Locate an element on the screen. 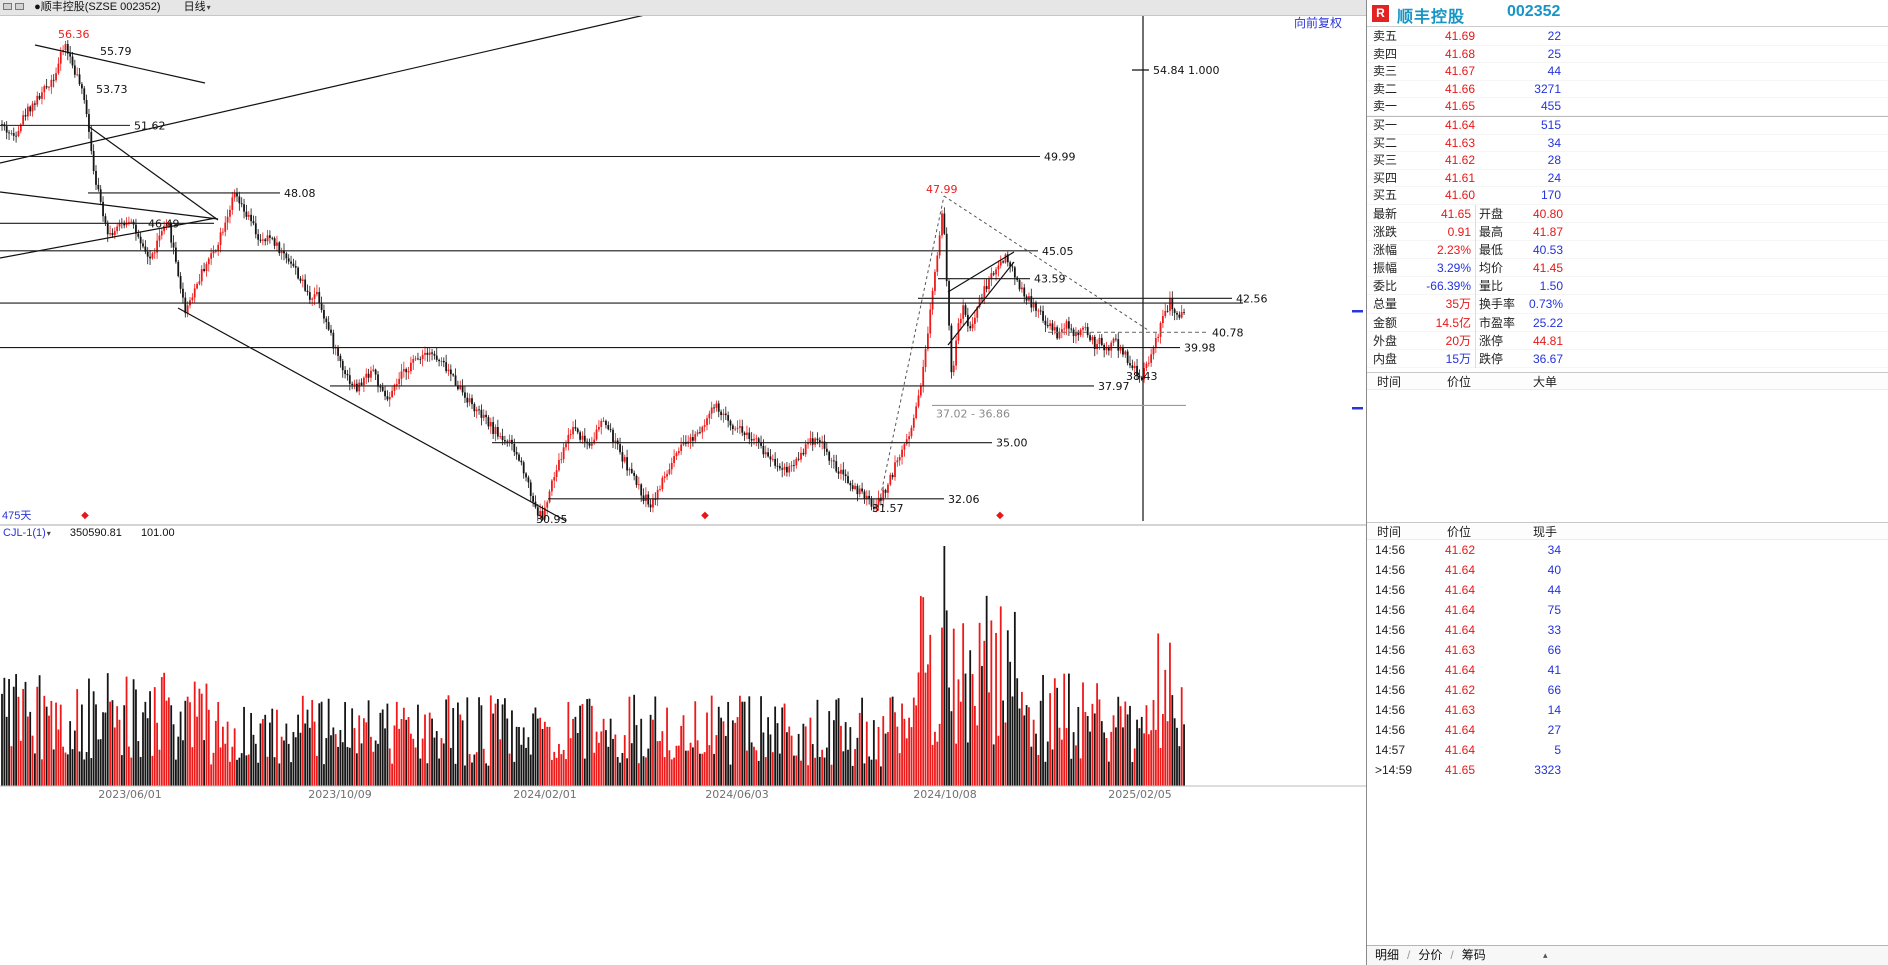  stat-label: 跌停 is located at coordinates (1491, 358).